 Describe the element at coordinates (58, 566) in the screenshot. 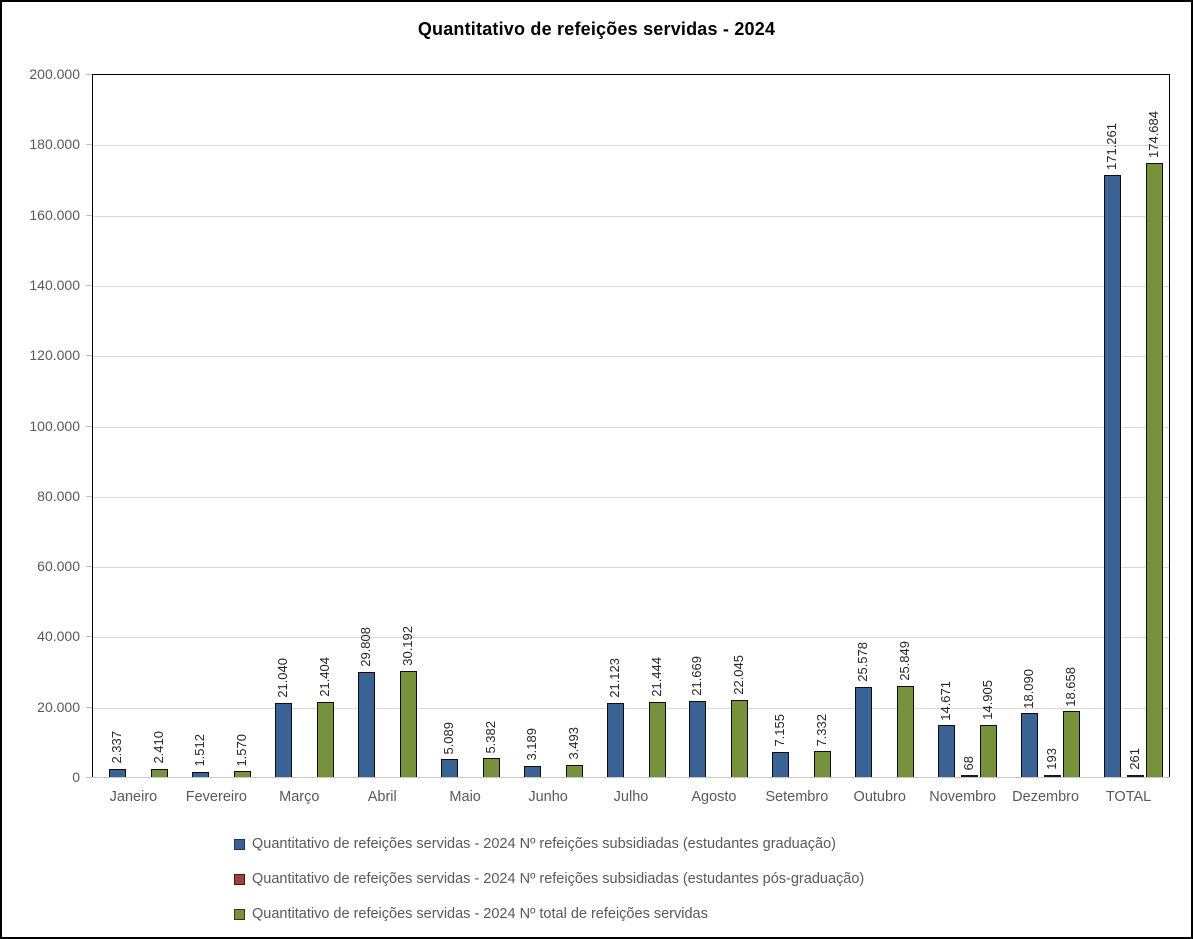

I see `y-axis-label: 60.000` at that location.